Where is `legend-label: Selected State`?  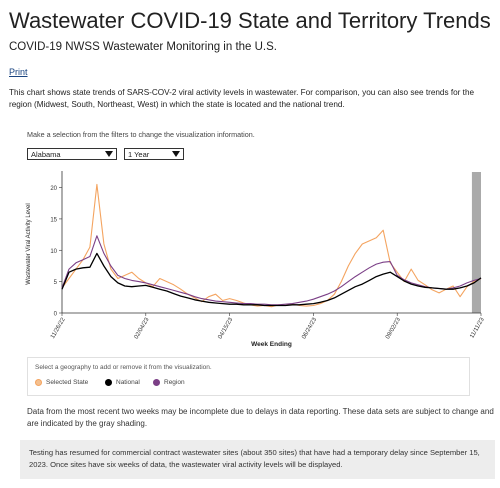
legend-label: Selected State is located at coordinates (67, 382).